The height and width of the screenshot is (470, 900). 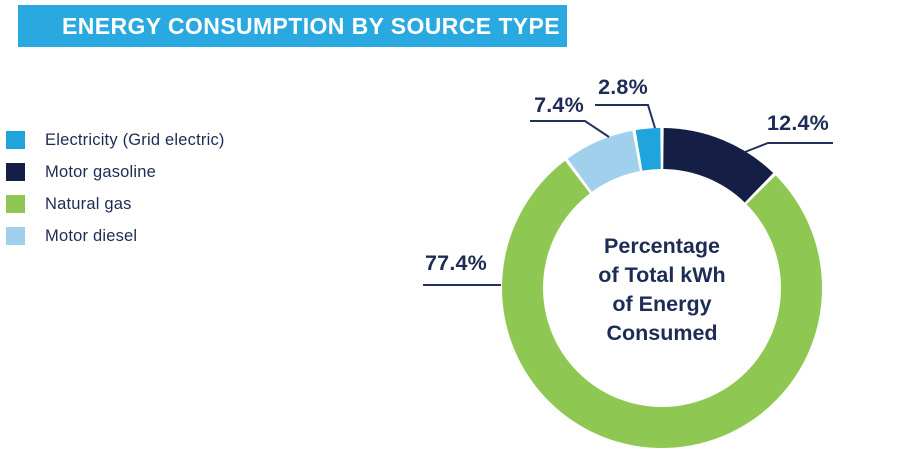 I want to click on page-title-banner: ENERGY CONSUMPTION BY SOURCE TYPE, so click(x=292, y=26).